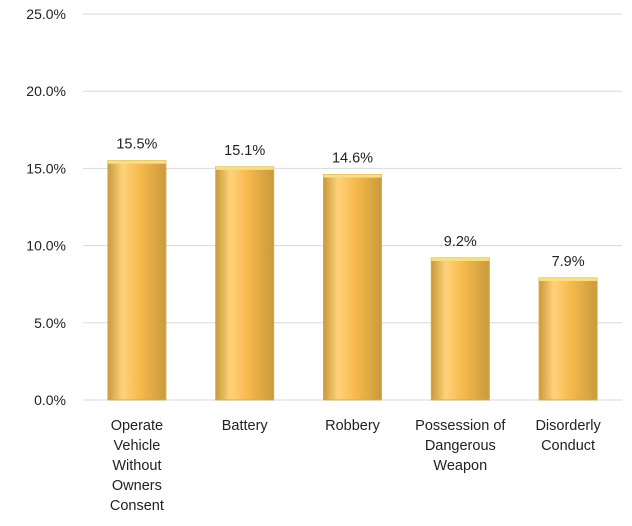 The height and width of the screenshot is (526, 632). I want to click on category-label-line: Operate, so click(137, 426).